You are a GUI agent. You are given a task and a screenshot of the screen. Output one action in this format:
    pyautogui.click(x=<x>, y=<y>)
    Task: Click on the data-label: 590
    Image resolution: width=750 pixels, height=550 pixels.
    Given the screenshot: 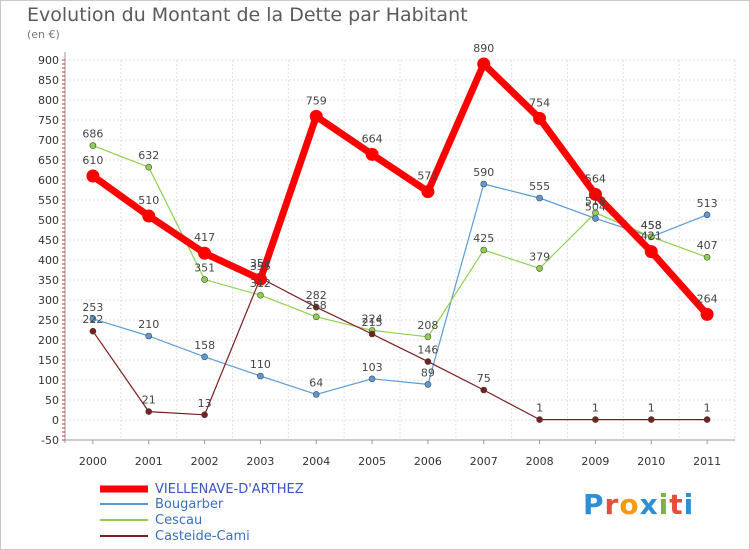 What is the action you would take?
    pyautogui.click(x=483, y=172)
    